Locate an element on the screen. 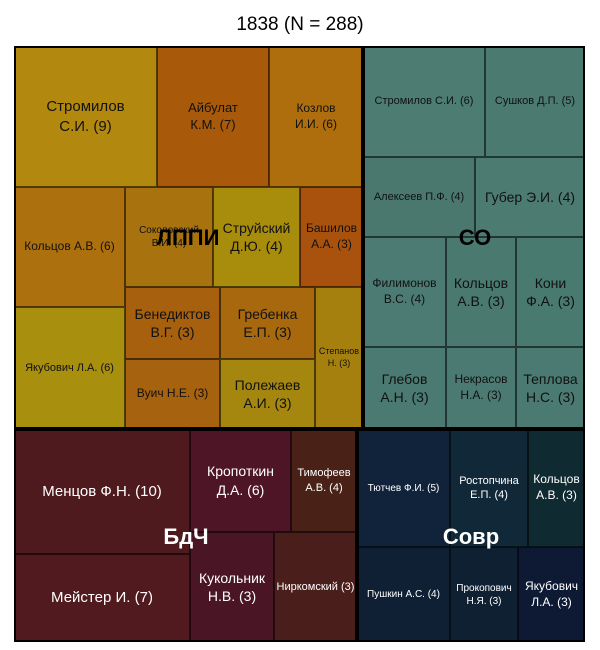  treemap-tile: Ростопчина Е.П. (4) is located at coordinates (489, 488).